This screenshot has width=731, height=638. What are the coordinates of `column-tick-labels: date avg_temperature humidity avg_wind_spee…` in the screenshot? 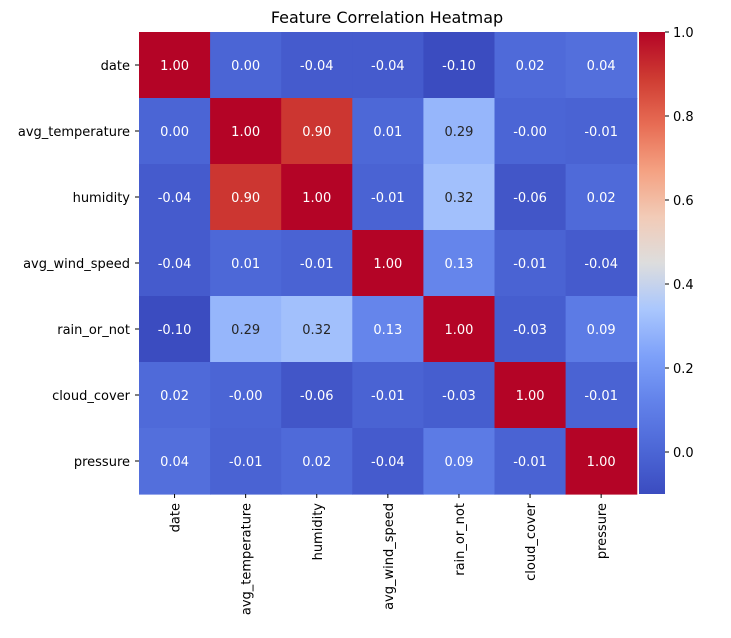 It's located at (389, 554).